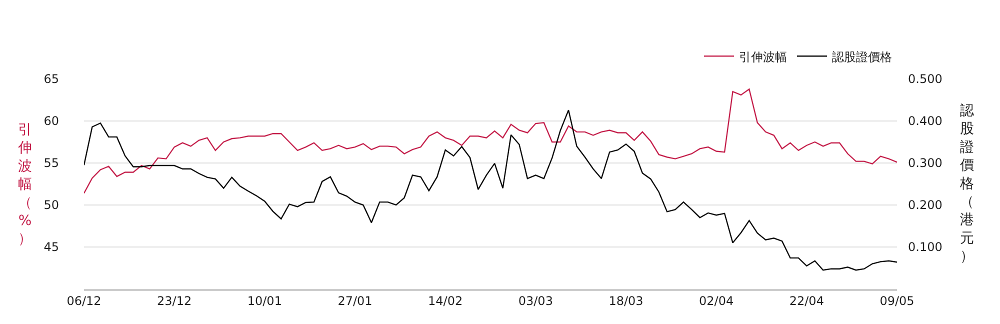  I want to click on y-tick-label: 50, so click(51, 205).